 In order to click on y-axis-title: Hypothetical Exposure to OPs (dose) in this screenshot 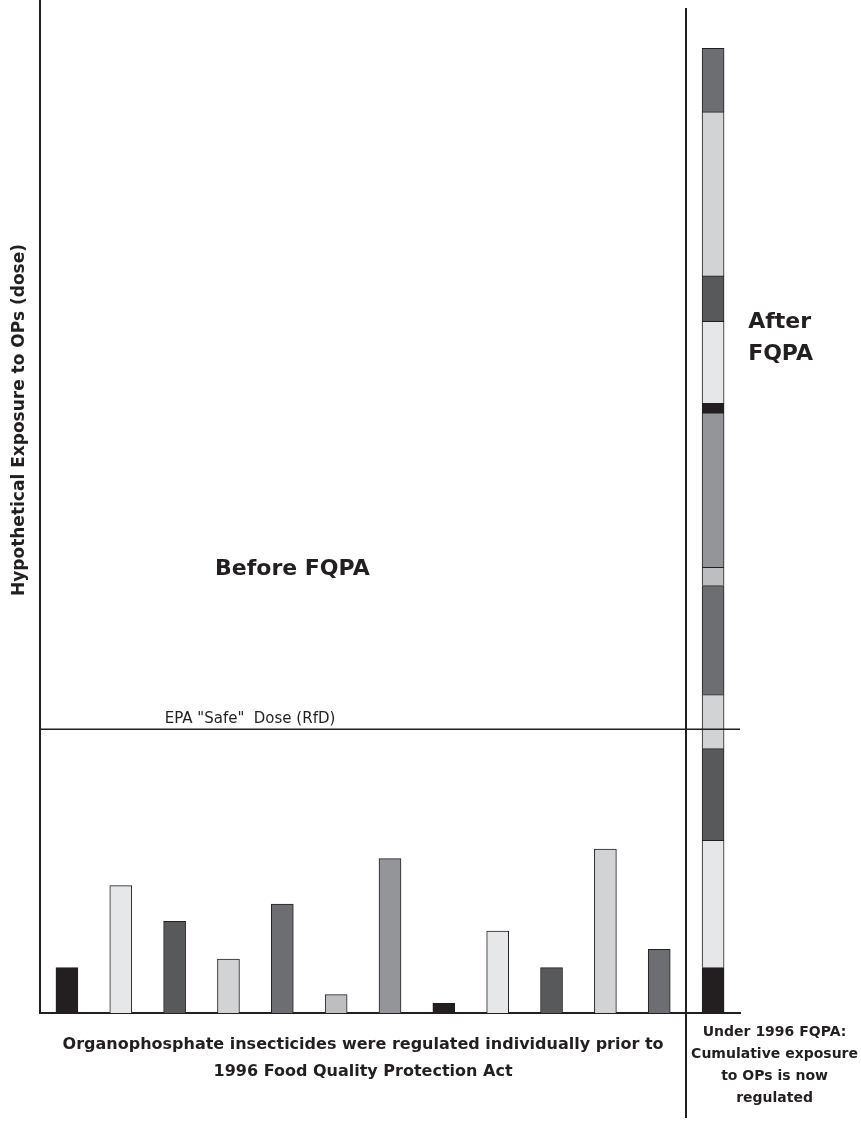, I will do `click(18, 420)`.